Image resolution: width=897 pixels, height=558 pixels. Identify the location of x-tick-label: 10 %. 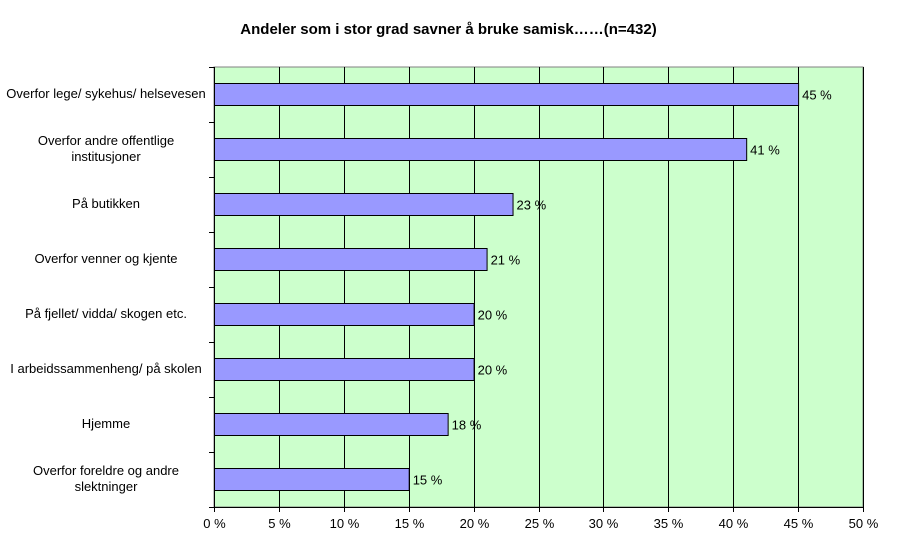
(345, 523).